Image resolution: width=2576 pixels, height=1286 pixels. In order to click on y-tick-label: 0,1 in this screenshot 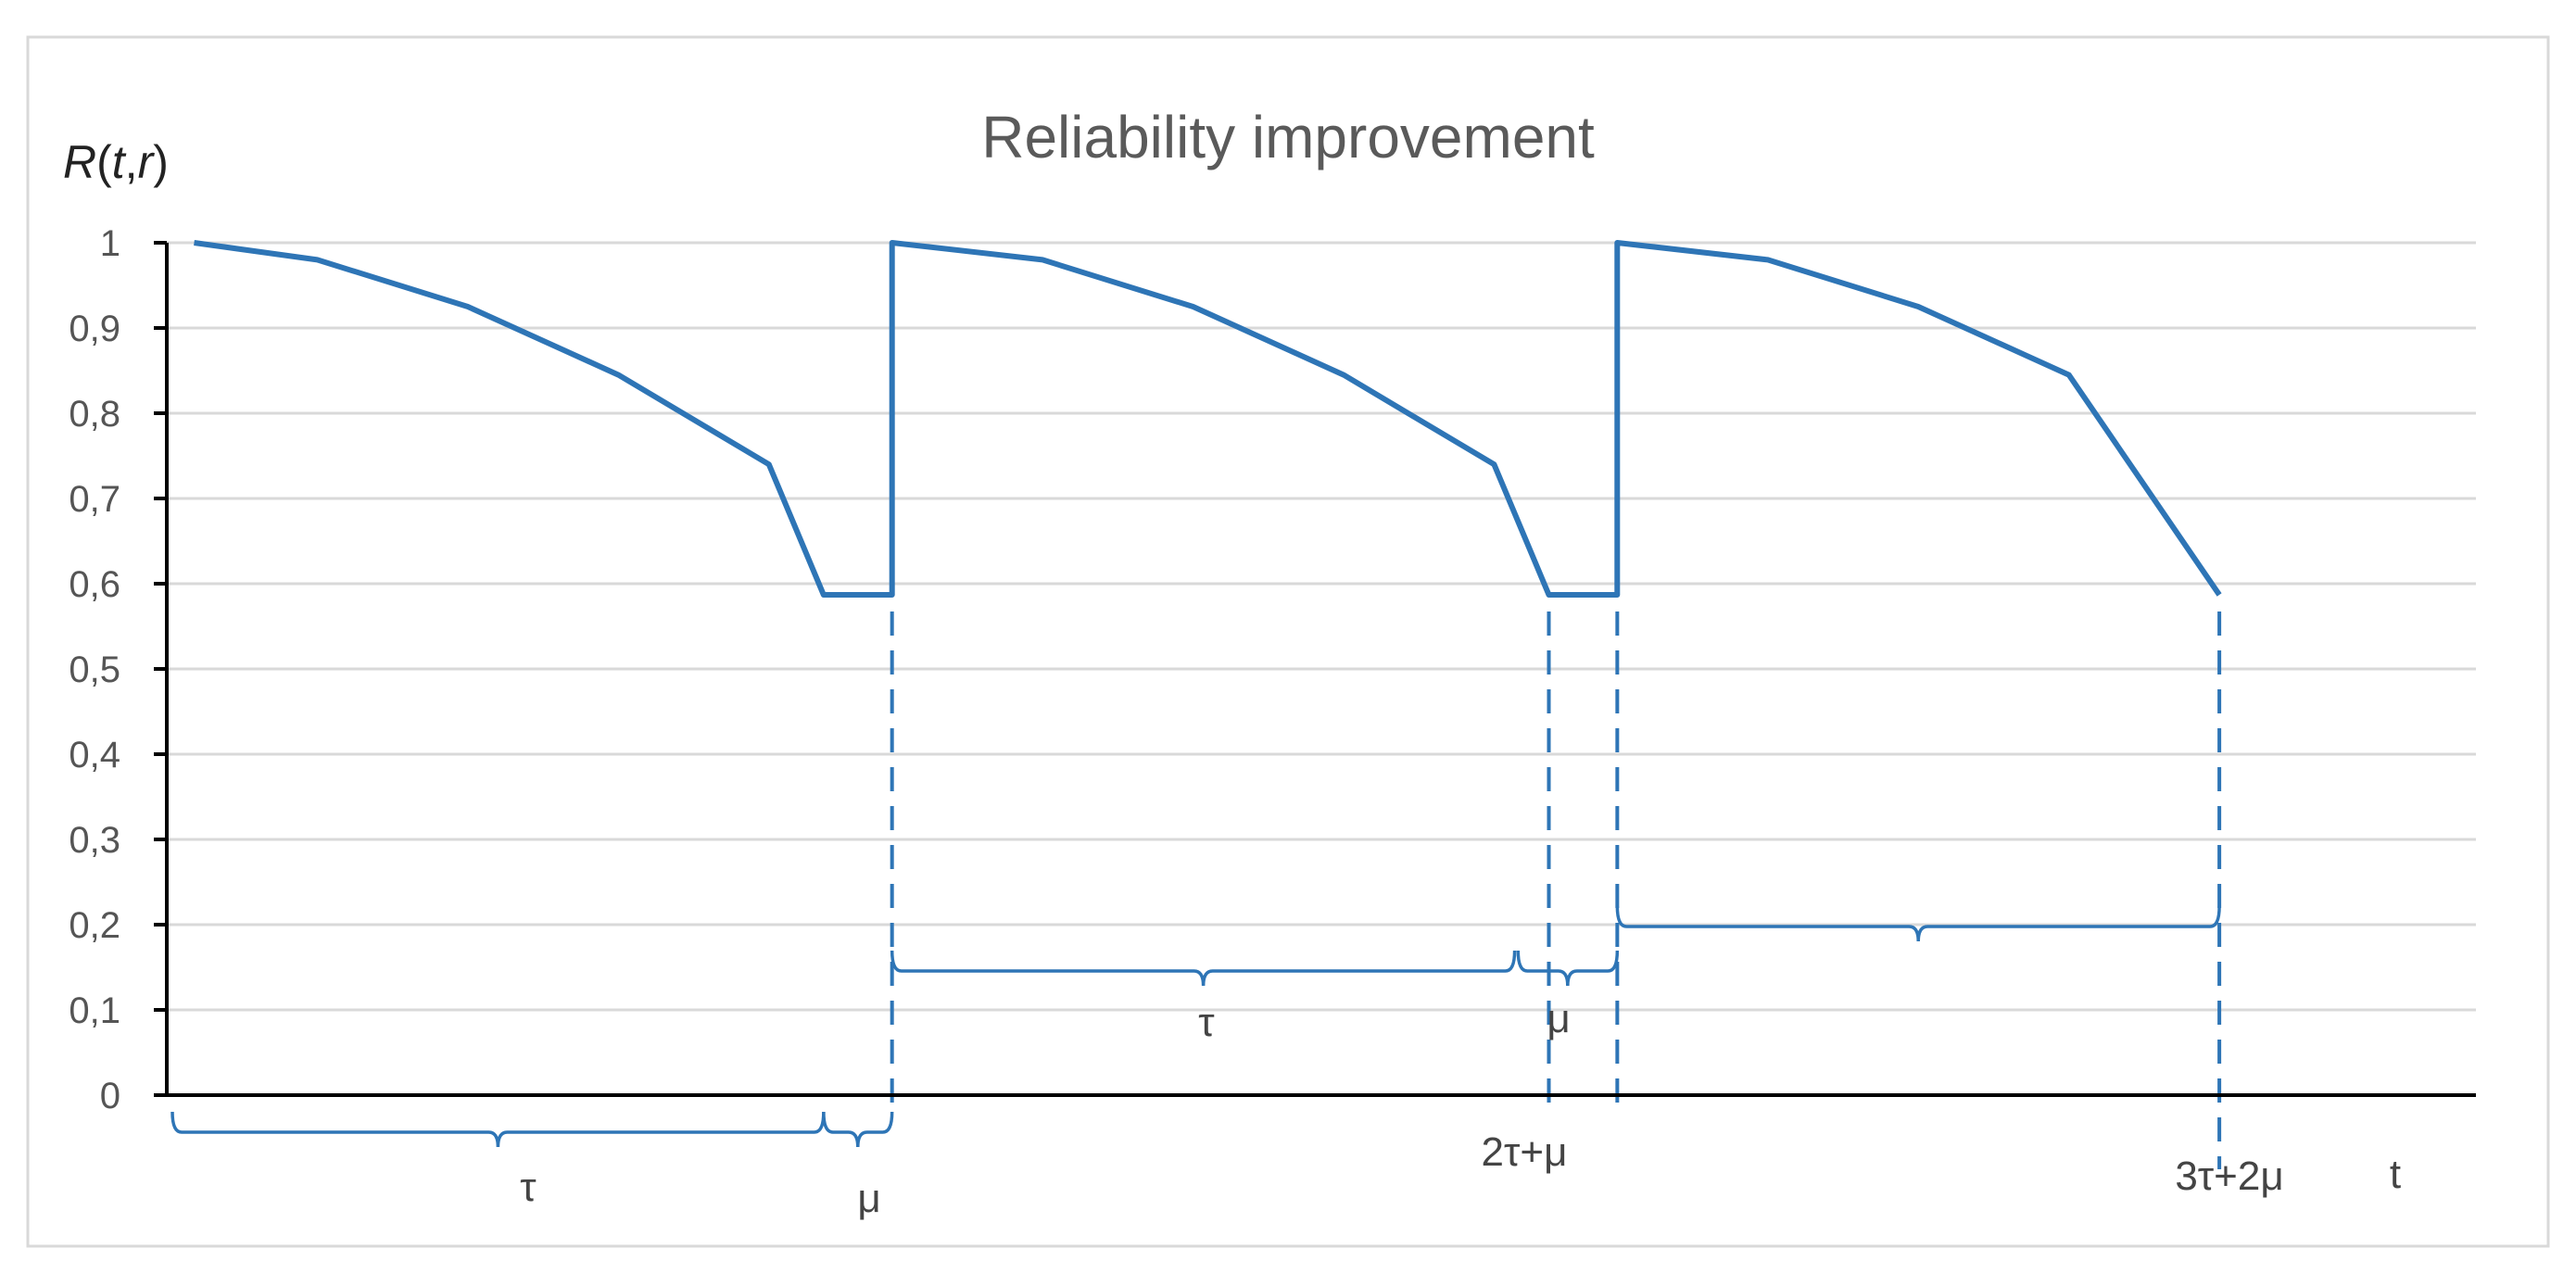, I will do `click(94, 1011)`.